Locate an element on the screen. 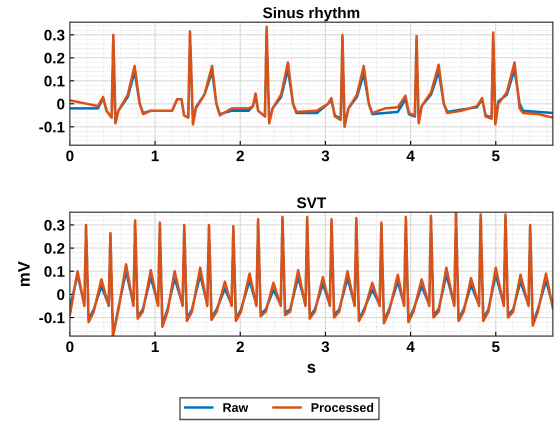 The image size is (559, 427). chart-title: SVT is located at coordinates (311, 202).